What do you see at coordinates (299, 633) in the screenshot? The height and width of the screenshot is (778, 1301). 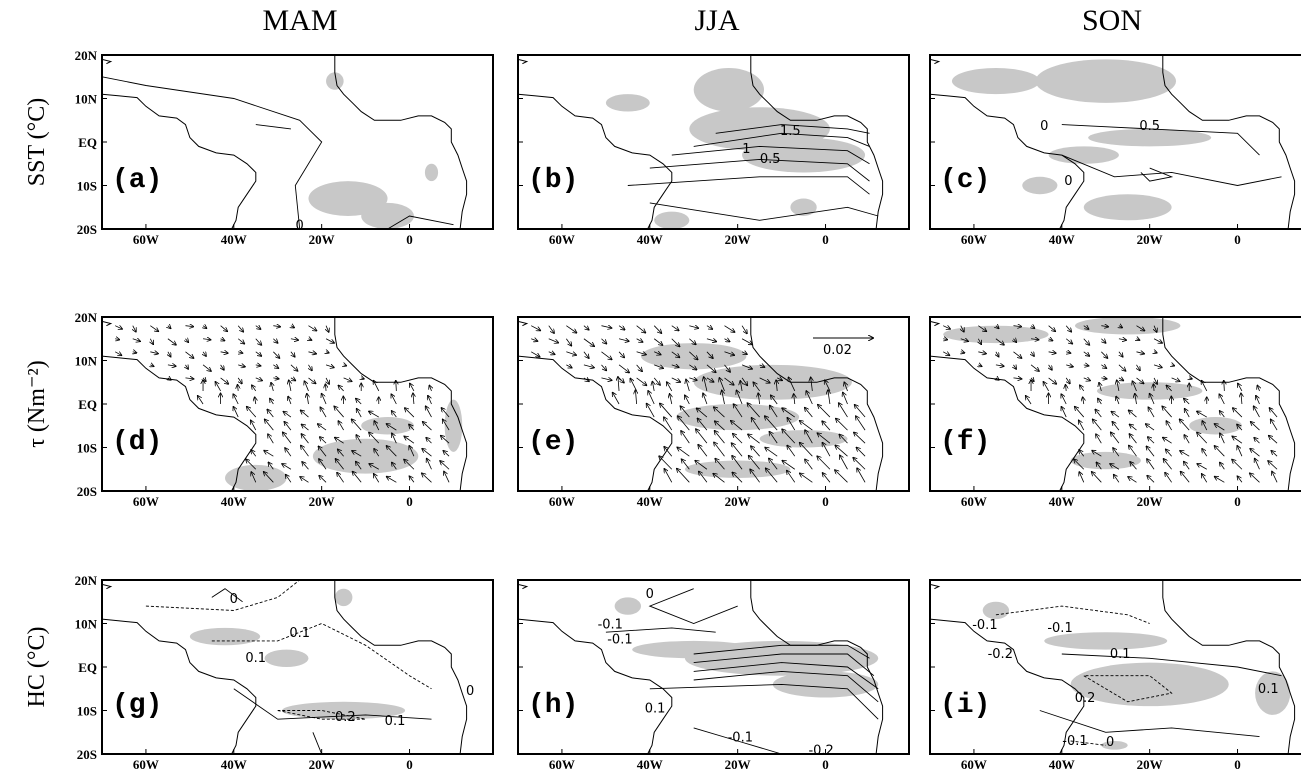 I see `contour-label: 0.1` at bounding box center [299, 633].